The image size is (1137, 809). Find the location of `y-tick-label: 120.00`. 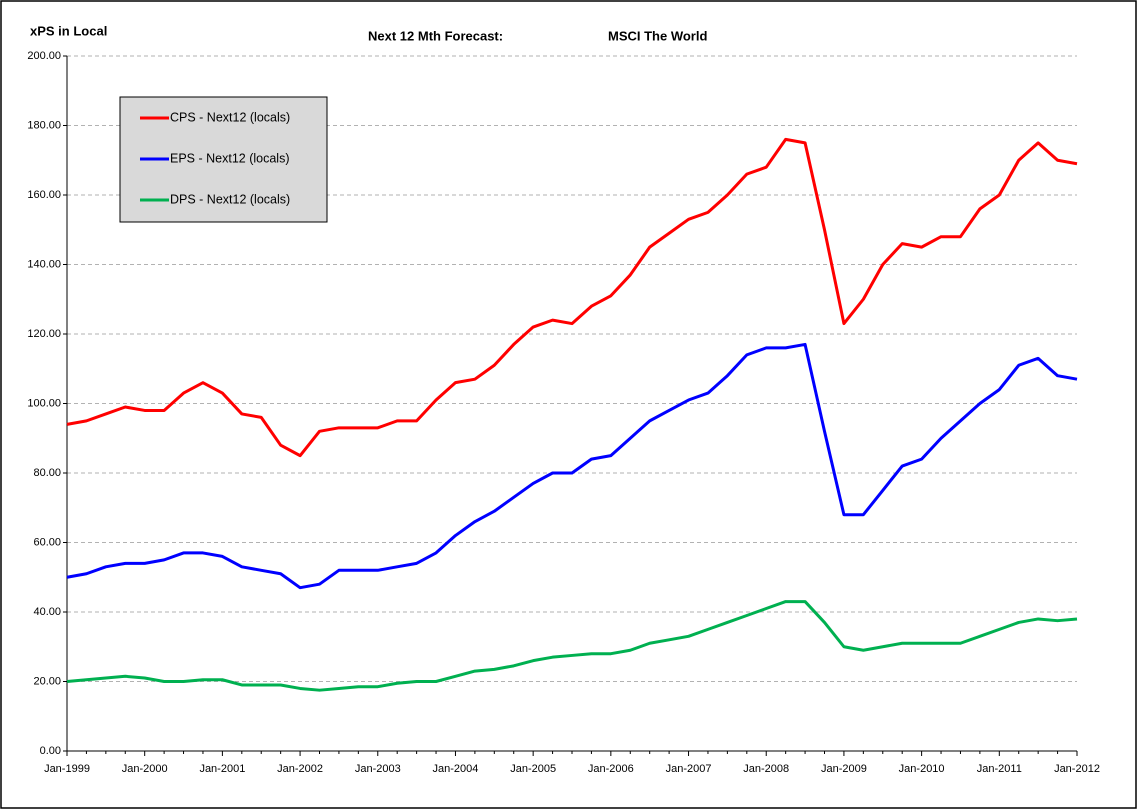

y-tick-label: 120.00 is located at coordinates (44, 334).